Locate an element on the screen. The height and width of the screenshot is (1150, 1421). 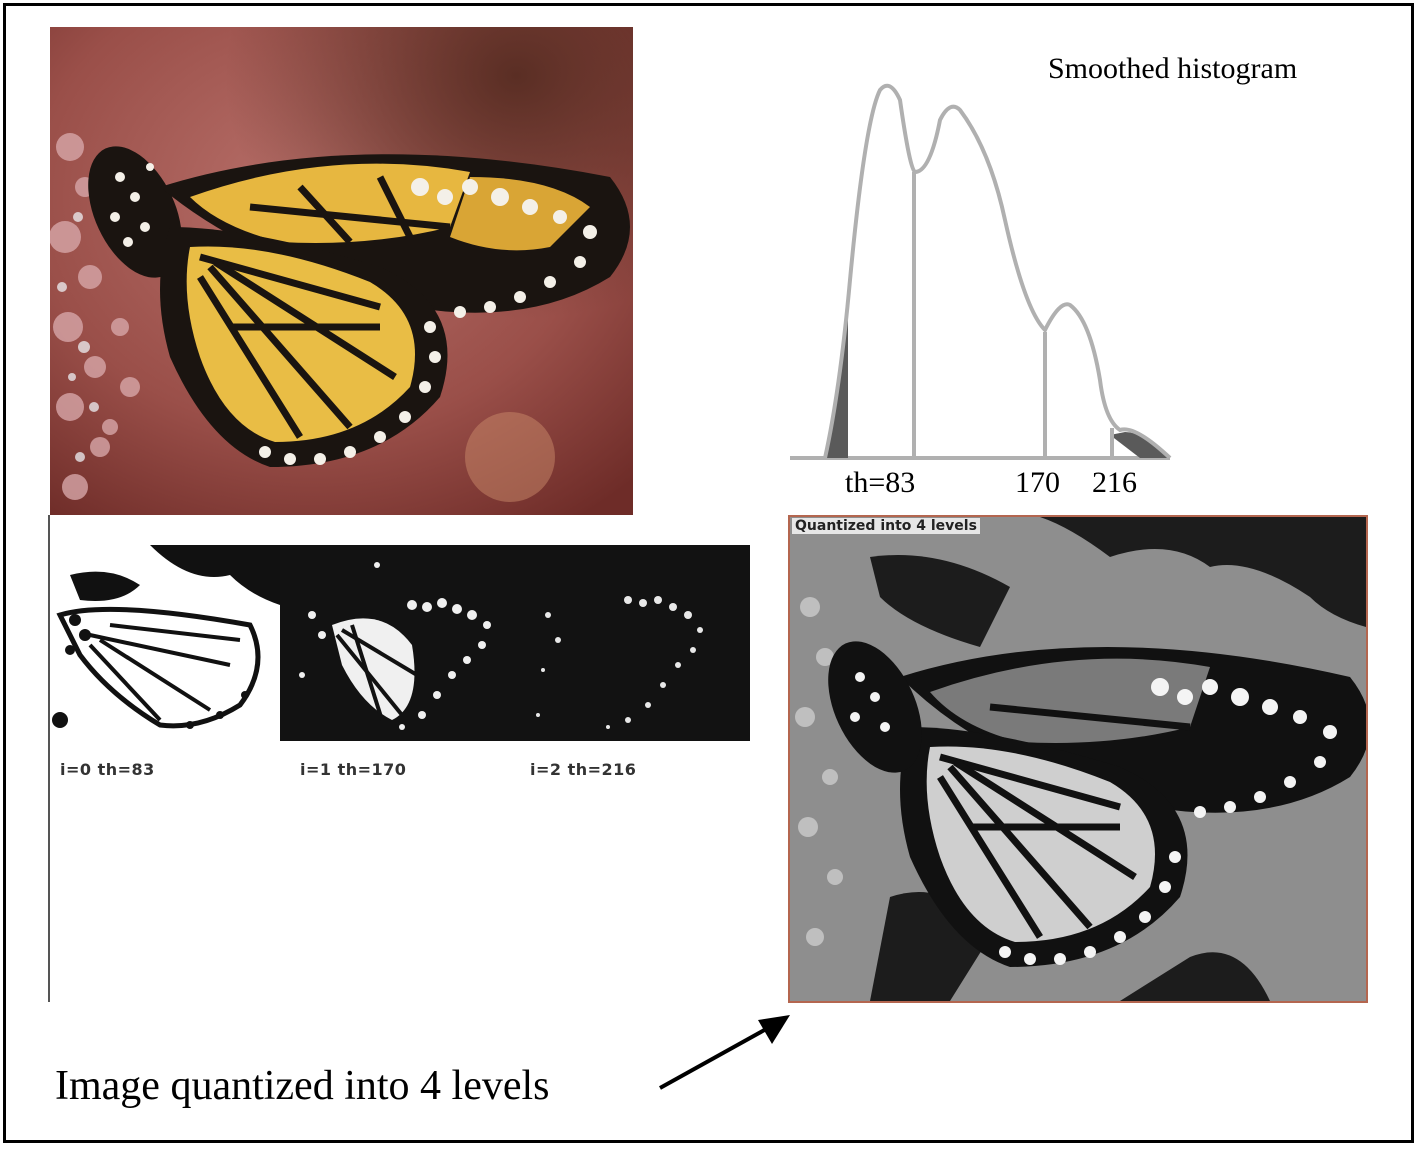
caption: Image quantized into 4 levels is located at coordinates (302, 1086).